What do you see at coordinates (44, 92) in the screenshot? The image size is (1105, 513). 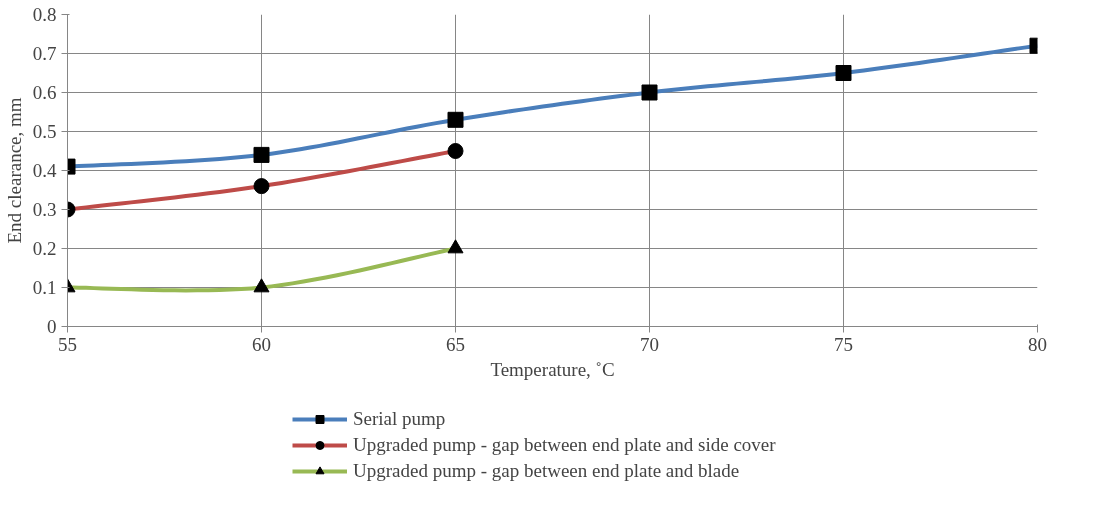 I see `y-tick-label: 0.6` at bounding box center [44, 92].